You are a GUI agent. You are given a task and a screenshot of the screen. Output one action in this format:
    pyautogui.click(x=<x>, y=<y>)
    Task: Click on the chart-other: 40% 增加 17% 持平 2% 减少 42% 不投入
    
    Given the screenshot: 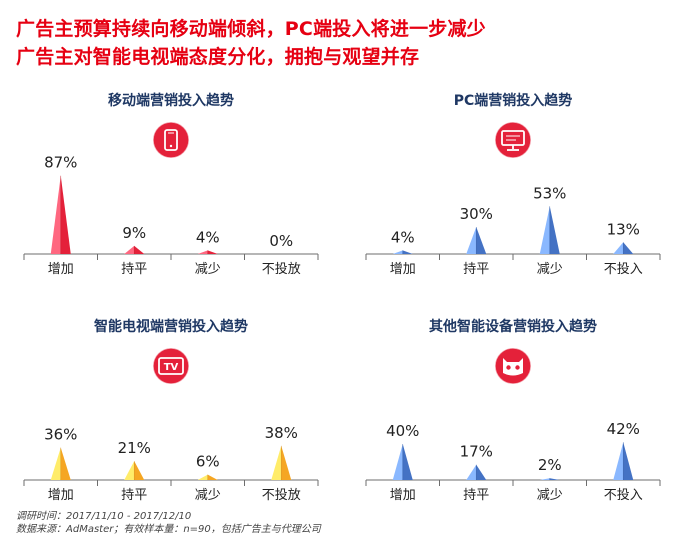 What is the action you would take?
    pyautogui.click(x=513, y=425)
    